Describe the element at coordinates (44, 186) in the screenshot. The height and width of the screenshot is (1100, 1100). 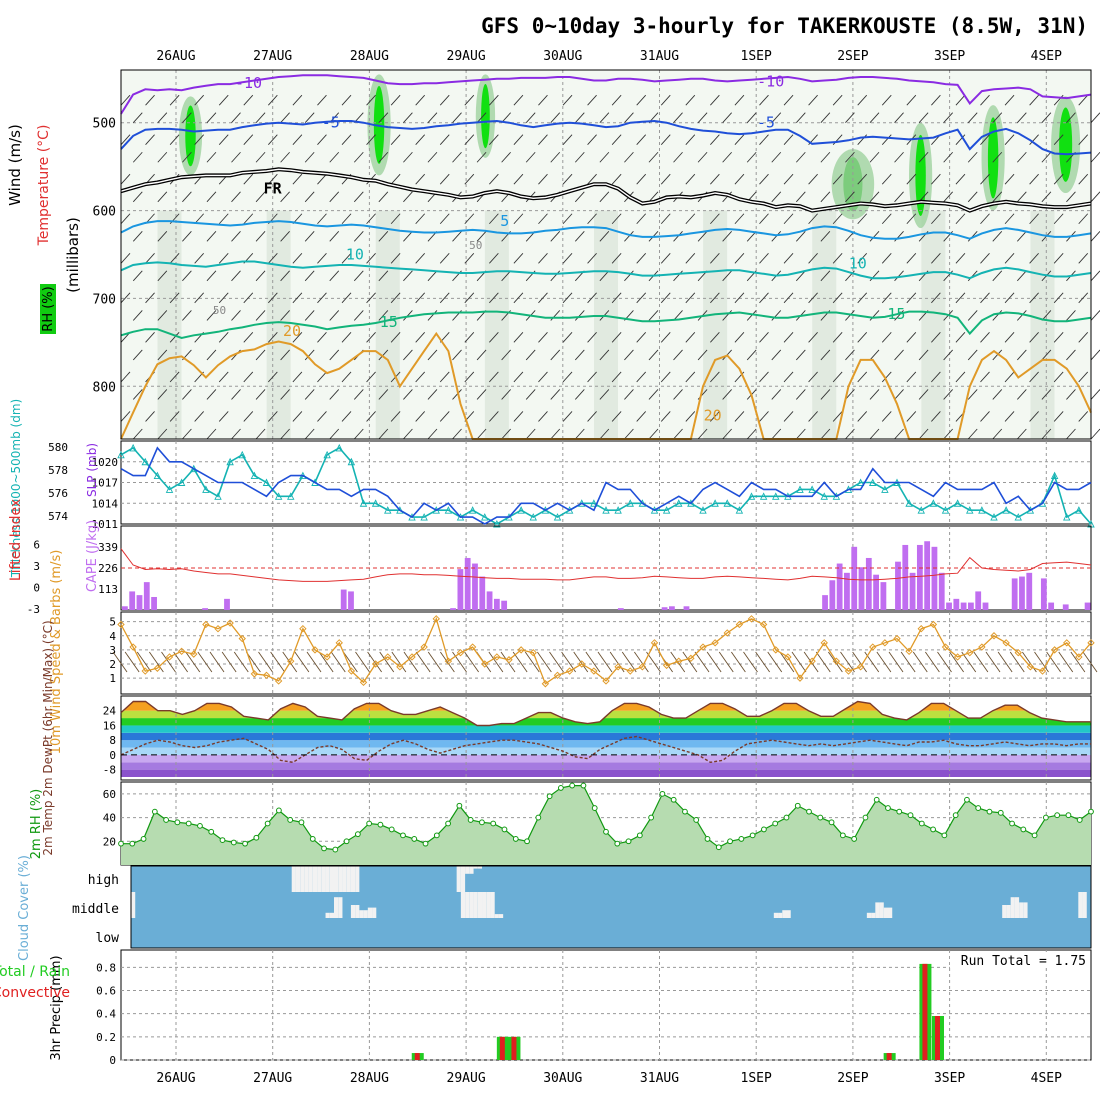
I see `axis-label-temperature: Temperature (°C)` at that location.